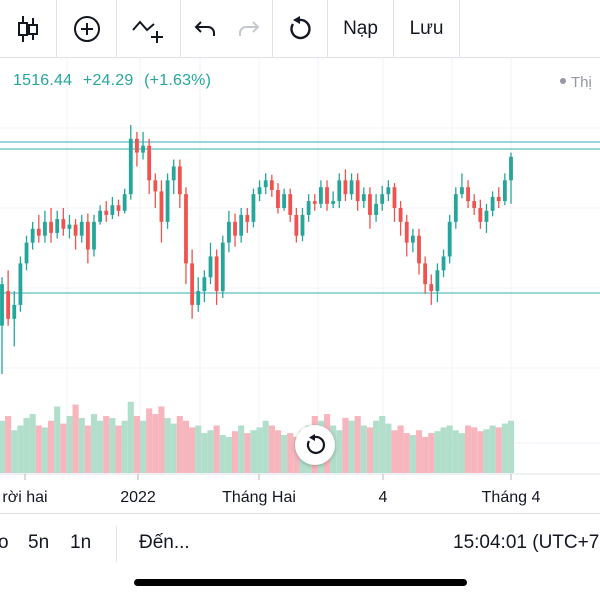 The image size is (600, 600). Describe the element at coordinates (205, 29) in the screenshot. I see `undo-icon` at that location.